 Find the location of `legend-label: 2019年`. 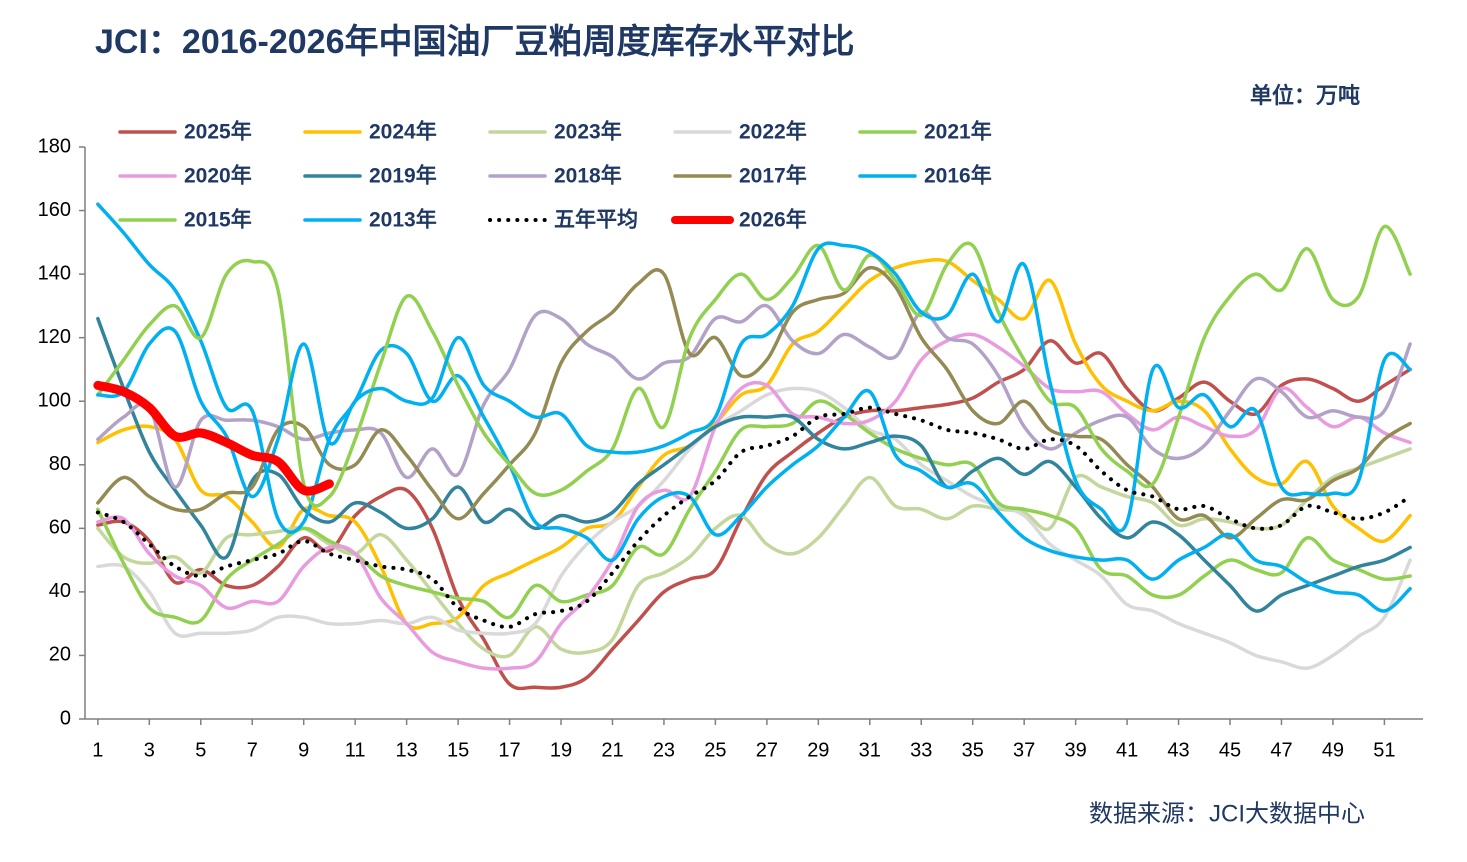

legend-label: 2019年 is located at coordinates (403, 176).